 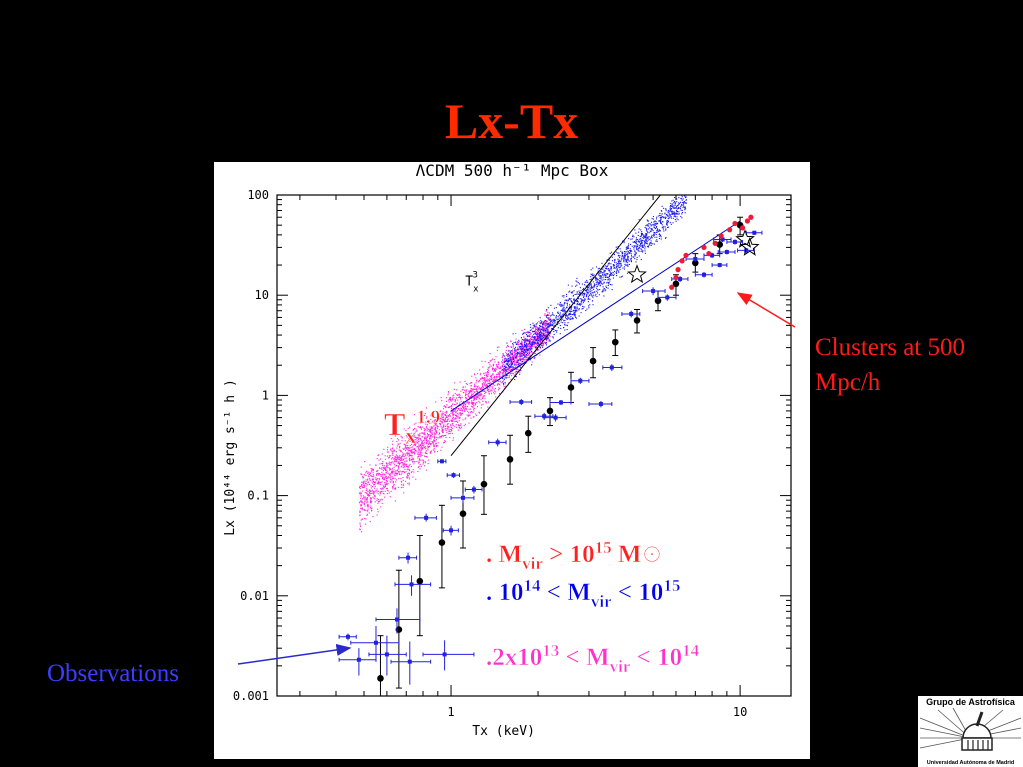 What do you see at coordinates (742, 228) in the screenshot?
I see `massive-cluster-point` at bounding box center [742, 228].